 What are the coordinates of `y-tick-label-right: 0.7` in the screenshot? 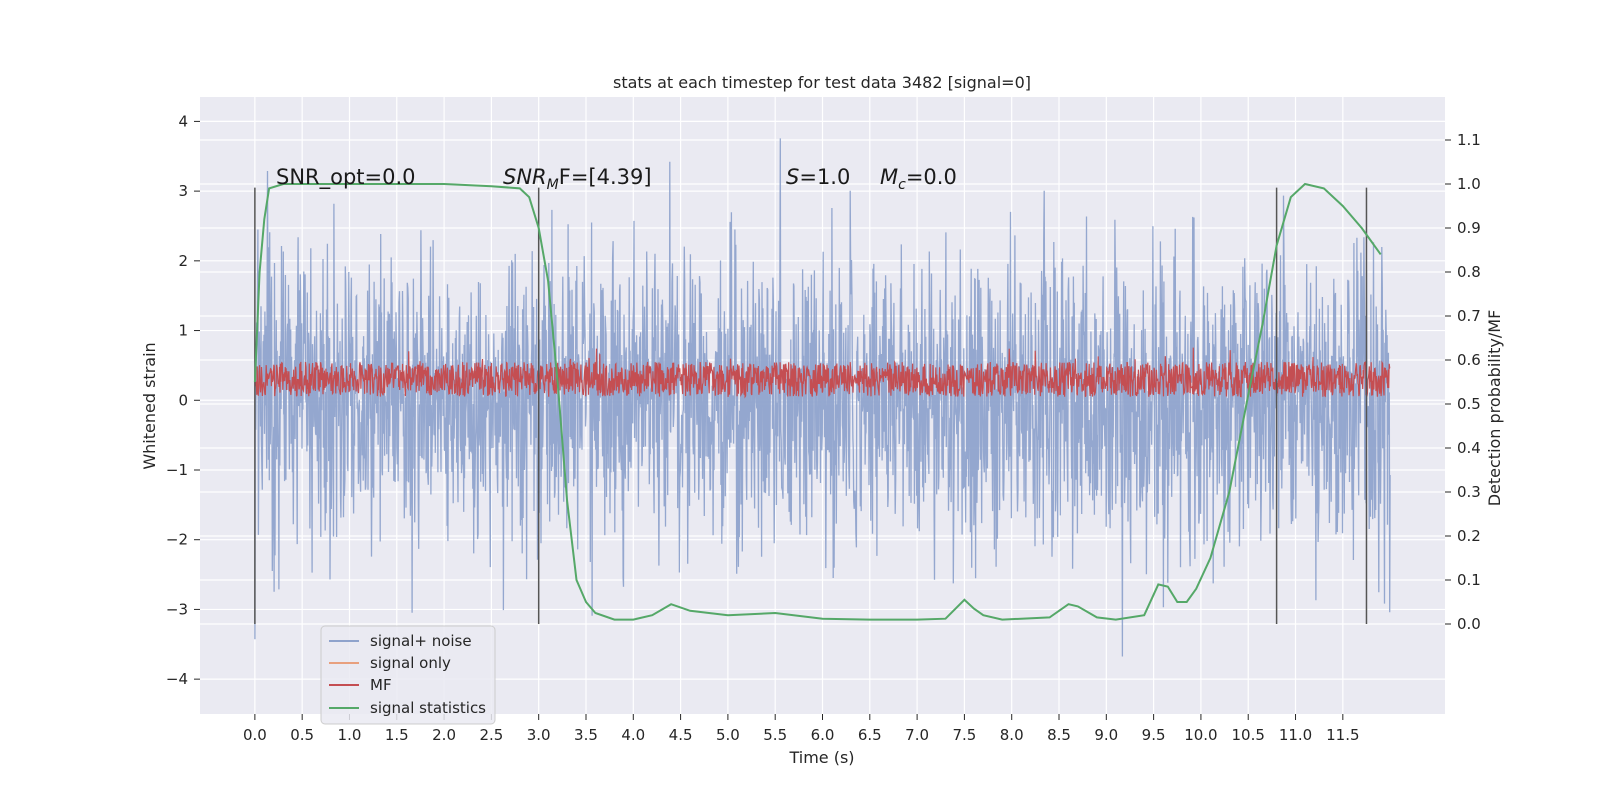 It's located at (1469, 316).